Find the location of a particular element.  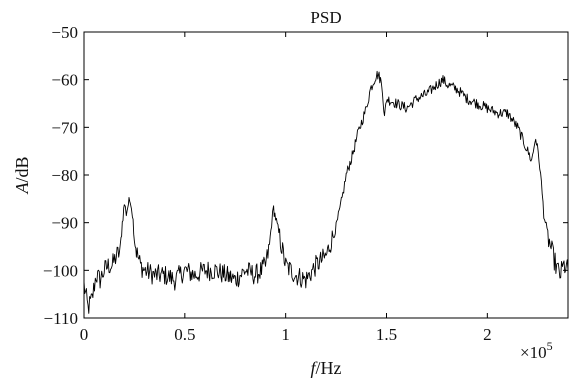

y-tick-label: −100 is located at coordinates (60, 270).